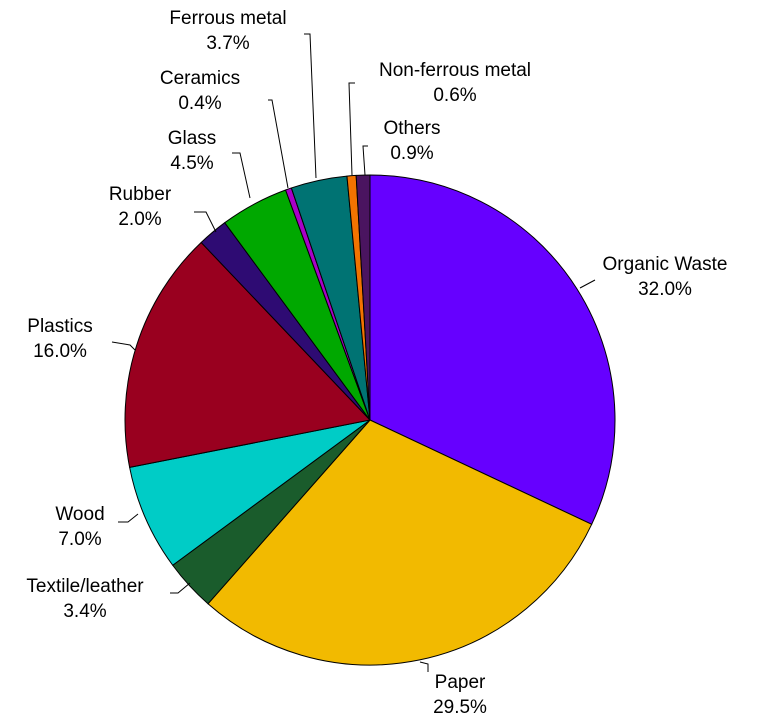  I want to click on slice-value-organic-waste: 32.0%, so click(665, 289).